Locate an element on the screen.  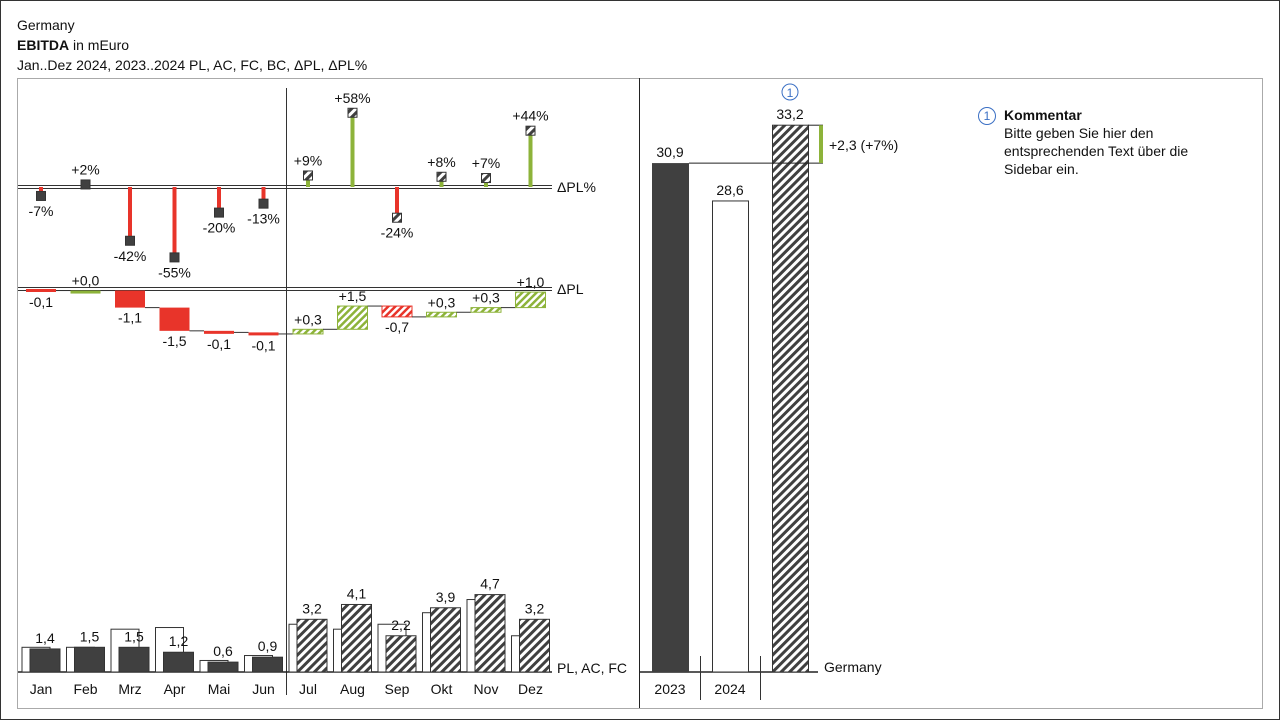
value-label: 4,1 is located at coordinates (357, 593).